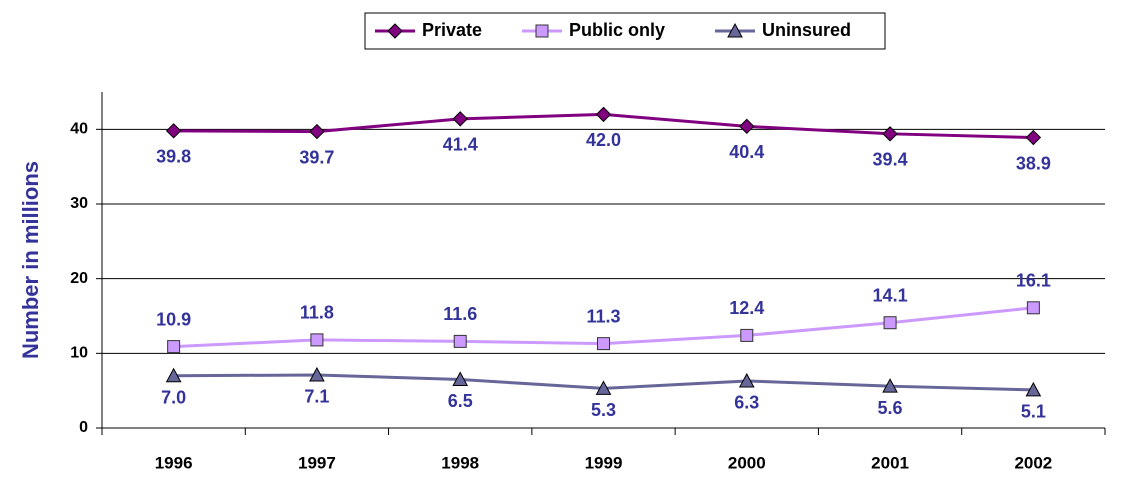 The image size is (1138, 481). I want to click on data-label: 5.1, so click(1033, 412).